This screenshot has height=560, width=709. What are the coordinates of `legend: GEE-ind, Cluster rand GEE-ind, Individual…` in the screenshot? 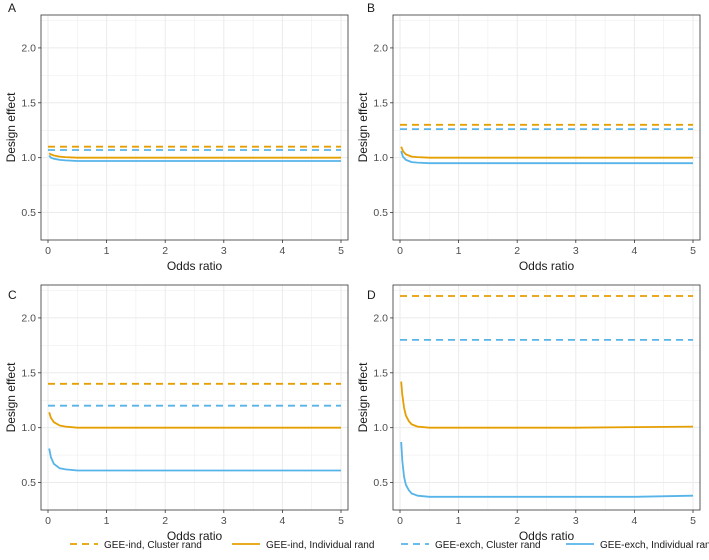 It's located at (389, 545).